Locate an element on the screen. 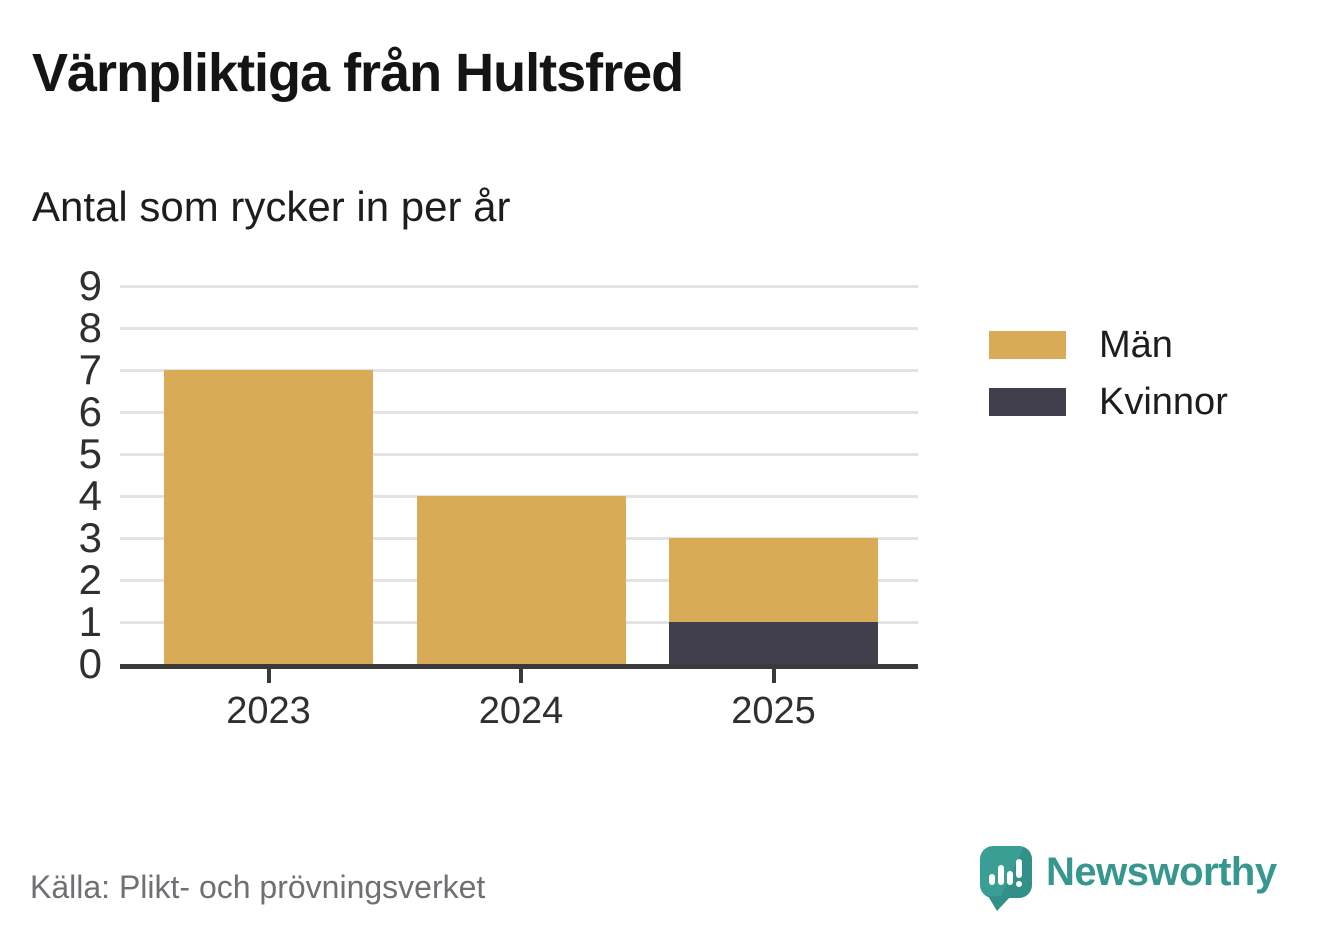  y-tick-label-3: 3 is located at coordinates (90, 537).